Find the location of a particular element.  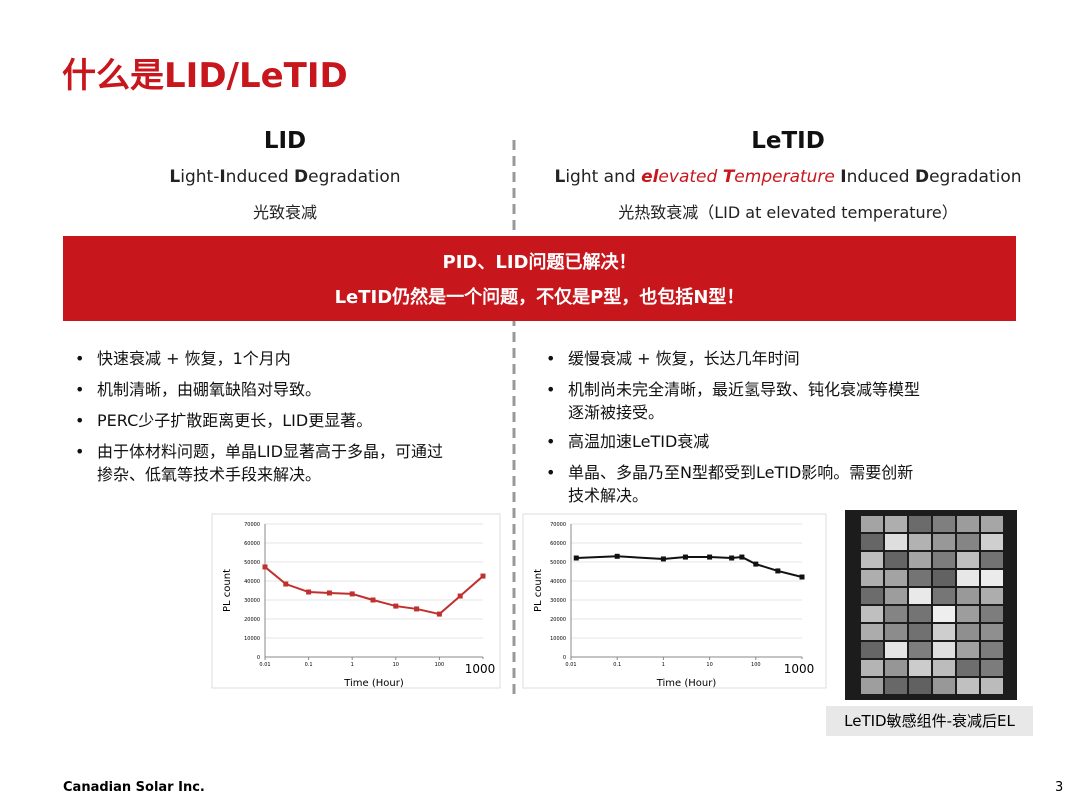

subtitle-part: nduced is located at coordinates (880, 177).